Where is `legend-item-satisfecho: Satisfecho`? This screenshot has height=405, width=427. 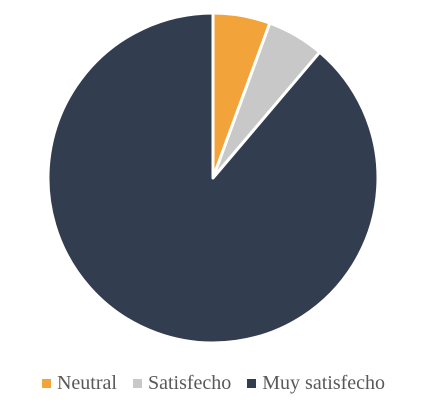
legend-item-satisfecho: Satisfecho is located at coordinates (182, 383).